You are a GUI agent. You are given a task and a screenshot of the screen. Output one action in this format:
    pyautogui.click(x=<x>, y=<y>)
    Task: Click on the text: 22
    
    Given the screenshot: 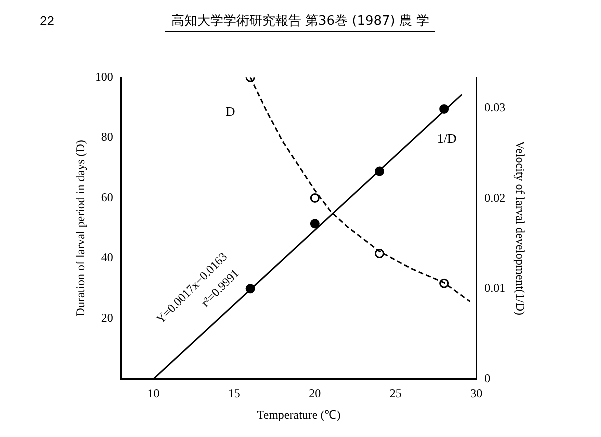 What is the action you would take?
    pyautogui.click(x=47, y=21)
    